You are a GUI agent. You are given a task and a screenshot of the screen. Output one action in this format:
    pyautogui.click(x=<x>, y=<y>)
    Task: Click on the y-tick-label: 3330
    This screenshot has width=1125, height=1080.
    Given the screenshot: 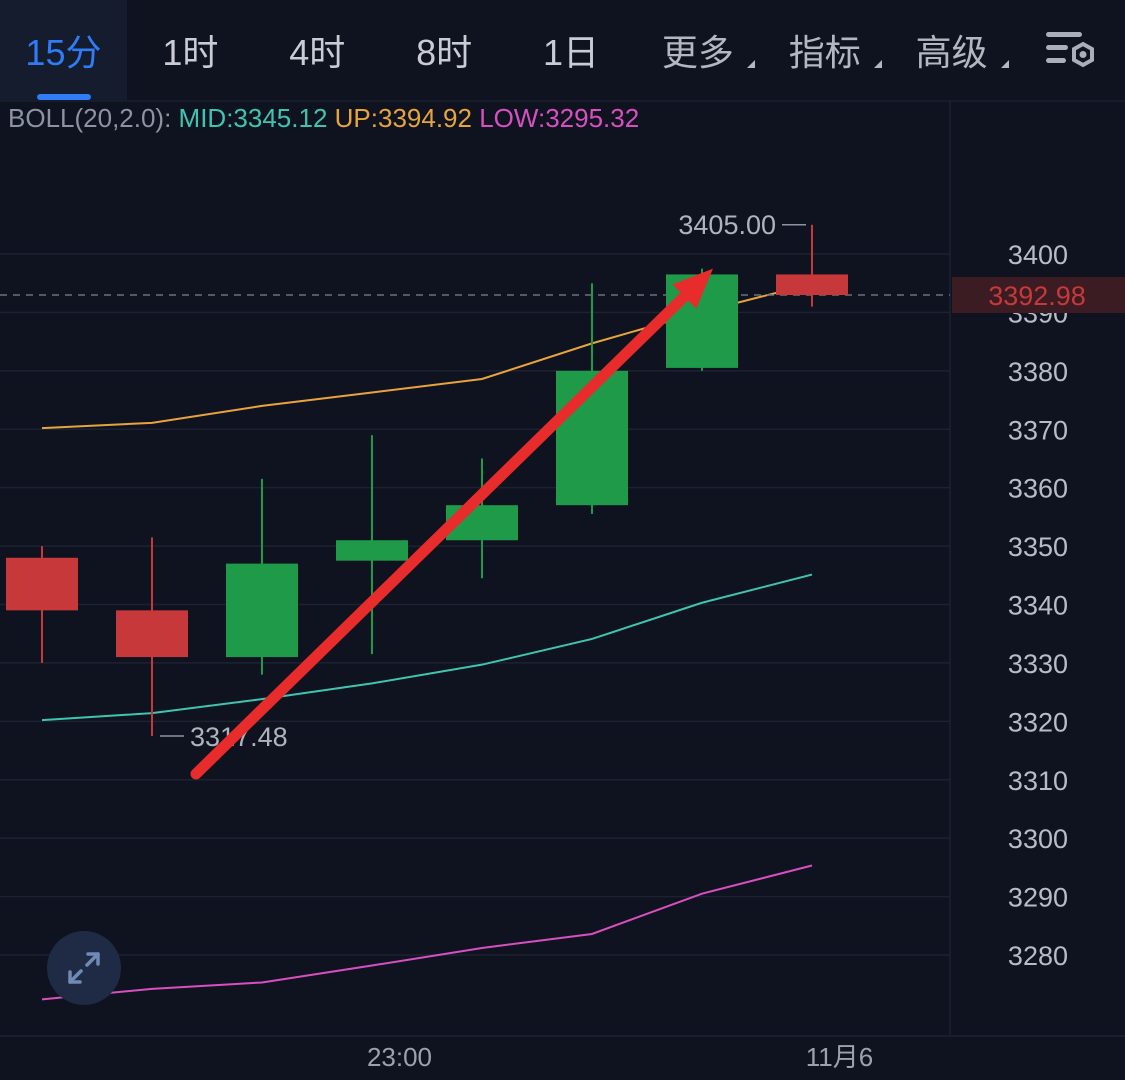 What is the action you would take?
    pyautogui.click(x=1038, y=664)
    